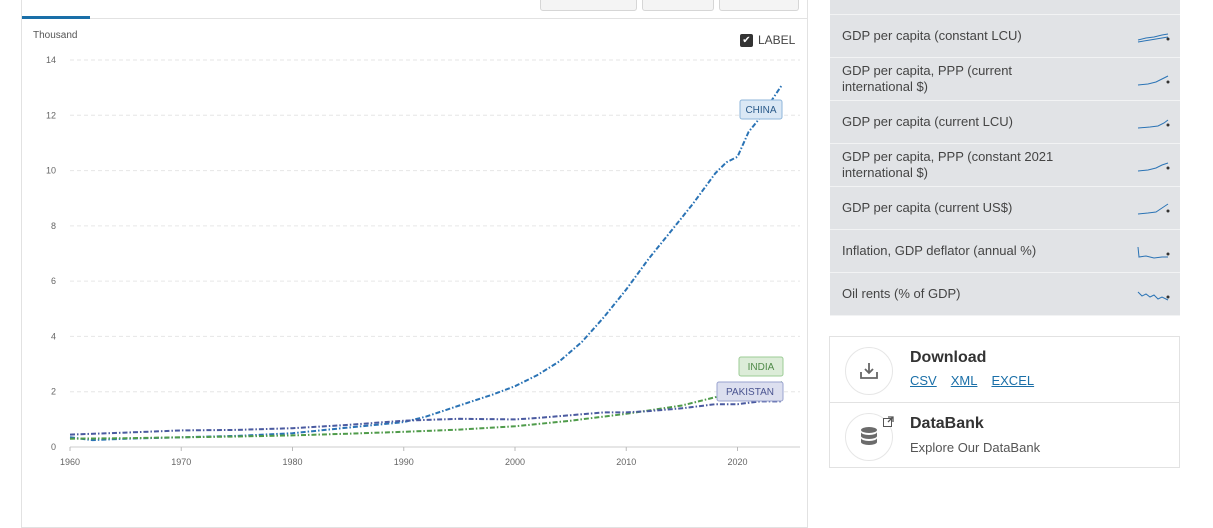  What do you see at coordinates (888, 421) in the screenshot?
I see `external-link-icon` at bounding box center [888, 421].